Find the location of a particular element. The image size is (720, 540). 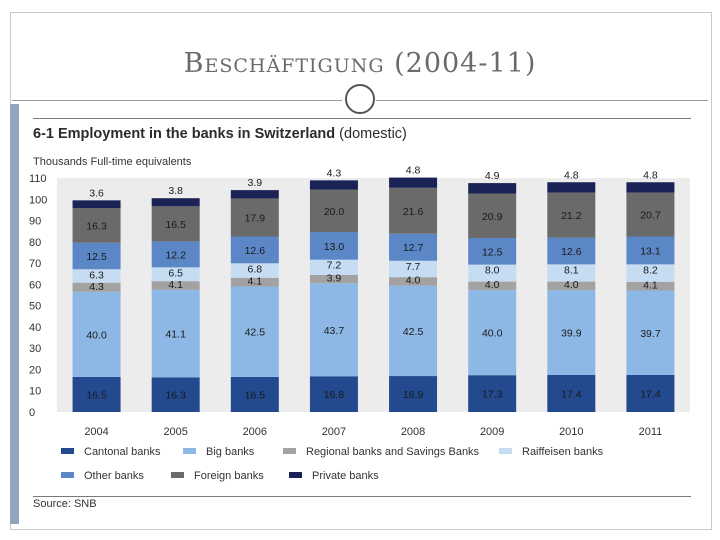

data-label-raiffeisen: 8.2 is located at coordinates (650, 270).